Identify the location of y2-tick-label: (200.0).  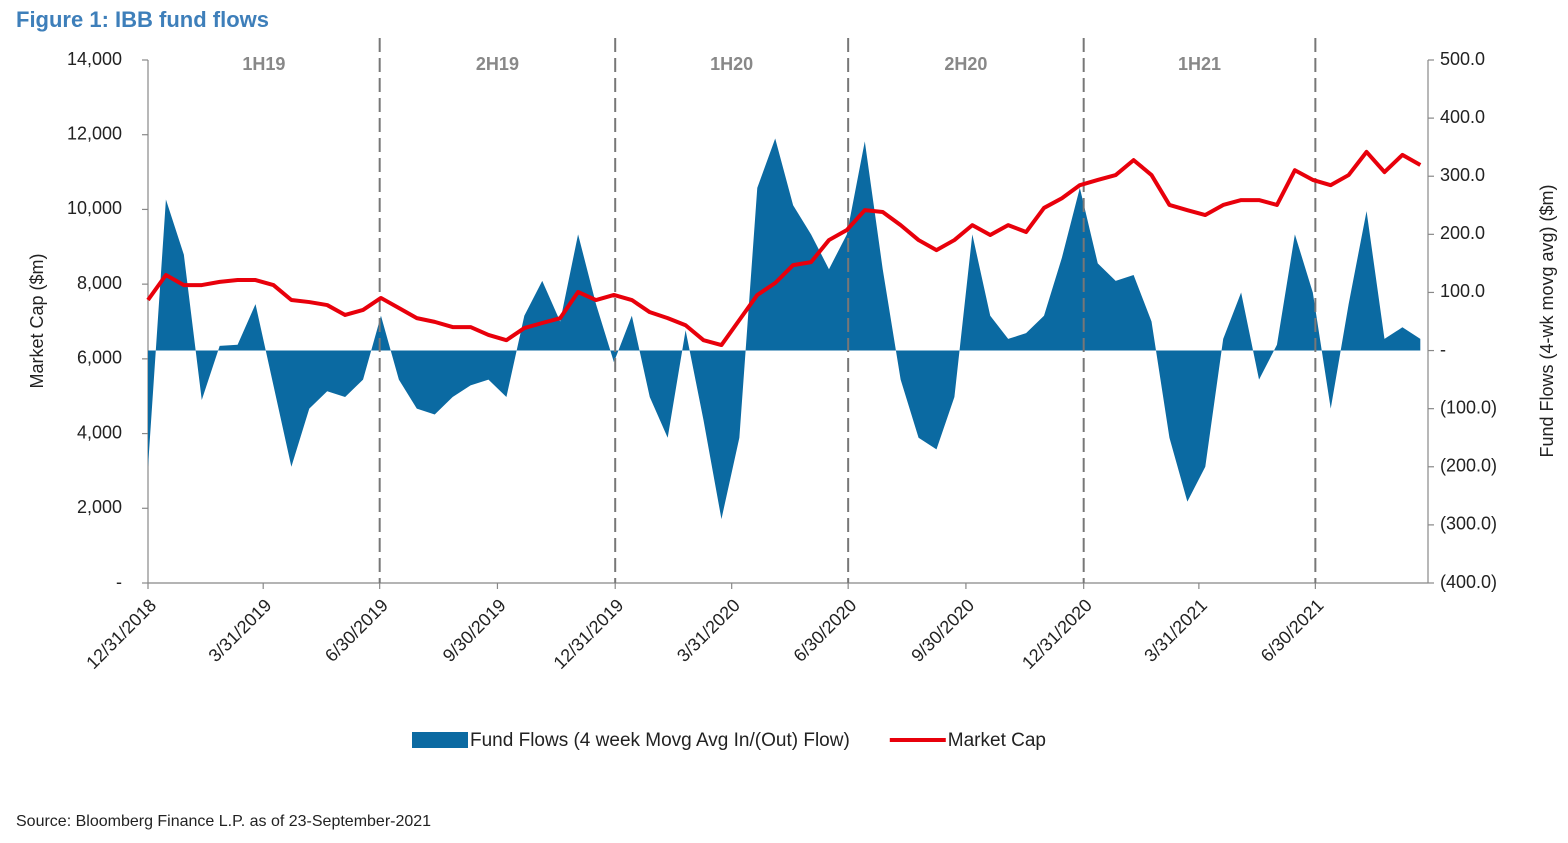
(1468, 466).